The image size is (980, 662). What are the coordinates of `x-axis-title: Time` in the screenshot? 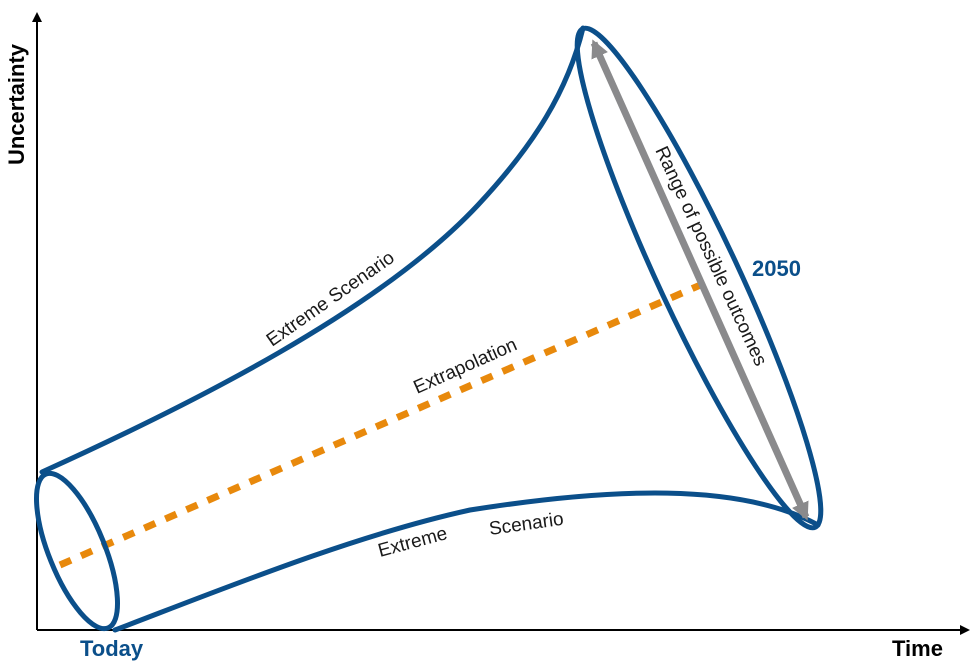 It's located at (917, 648).